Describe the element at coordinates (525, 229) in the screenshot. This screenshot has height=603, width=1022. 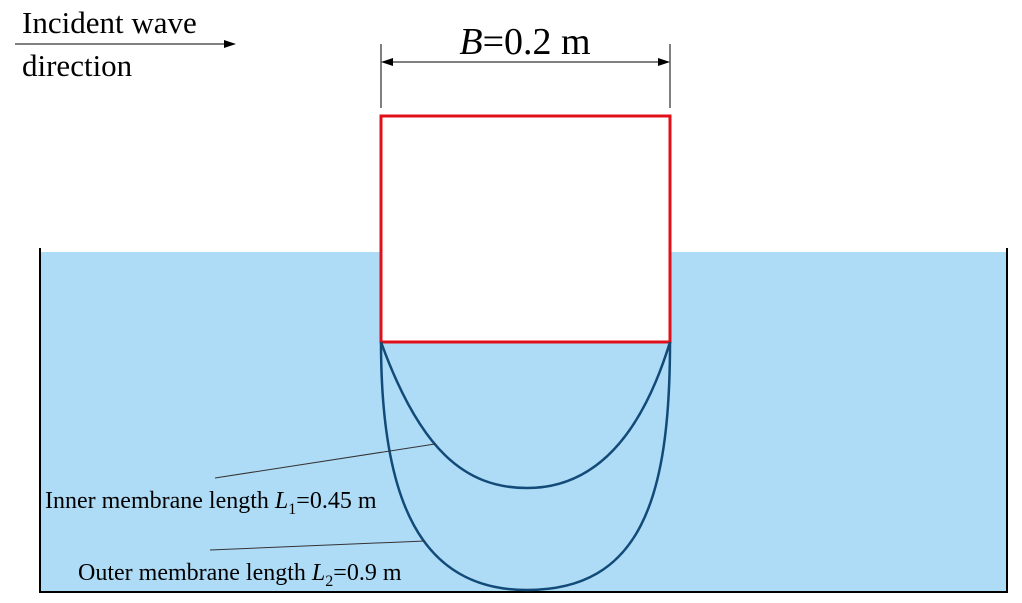
I see `floating-box` at that location.